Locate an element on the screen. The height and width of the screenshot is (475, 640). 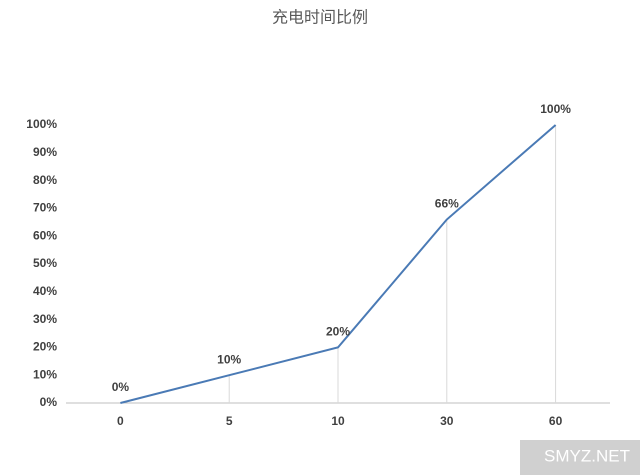
y-tick-label: 0% is located at coordinates (49, 402).